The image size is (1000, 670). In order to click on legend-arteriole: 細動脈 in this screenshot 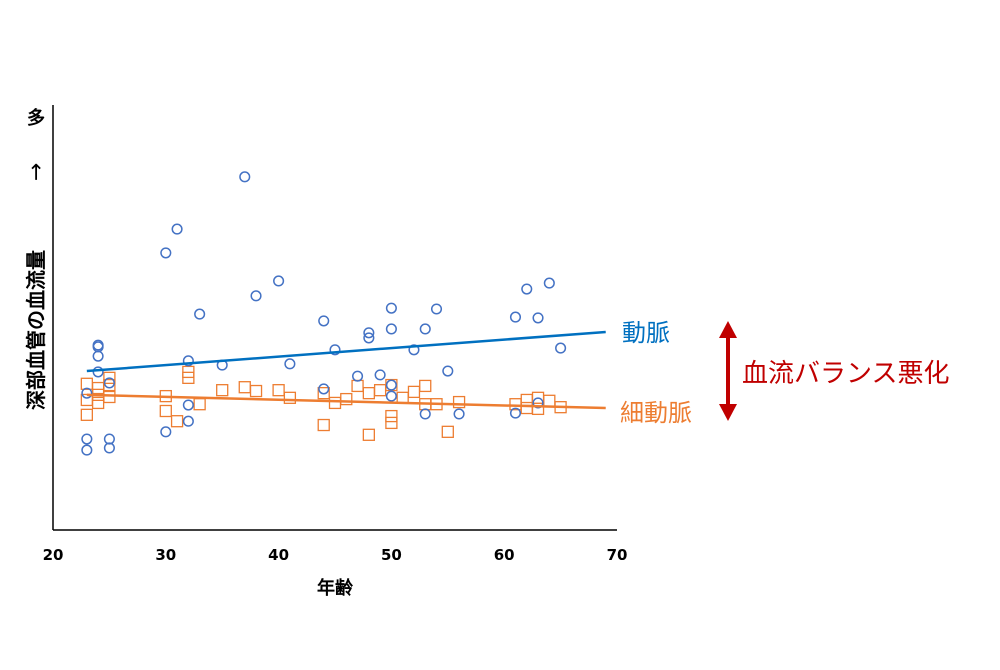, I will do `click(656, 413)`.